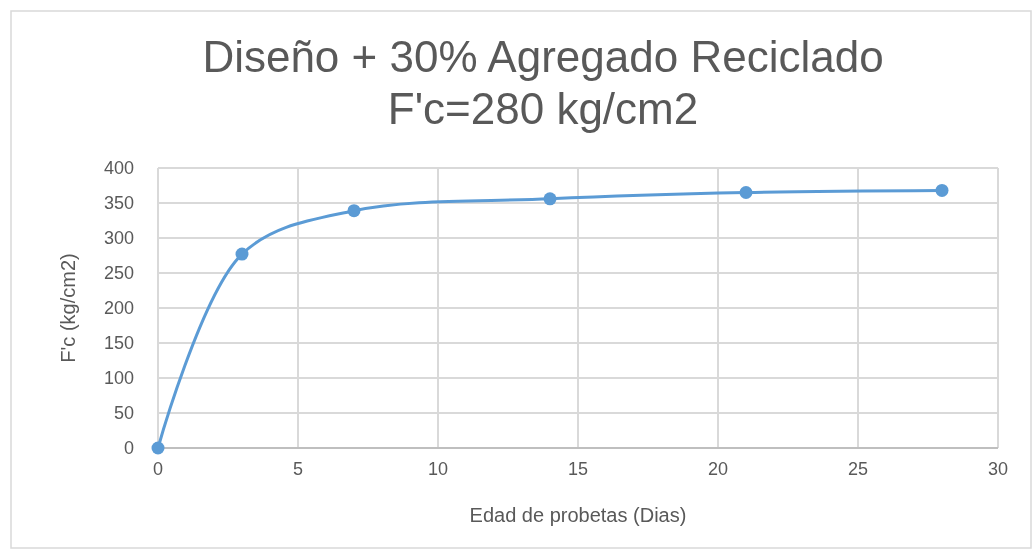 Image resolution: width=1034 pixels, height=551 pixels. I want to click on y-tick-label: 200, so click(118, 308).